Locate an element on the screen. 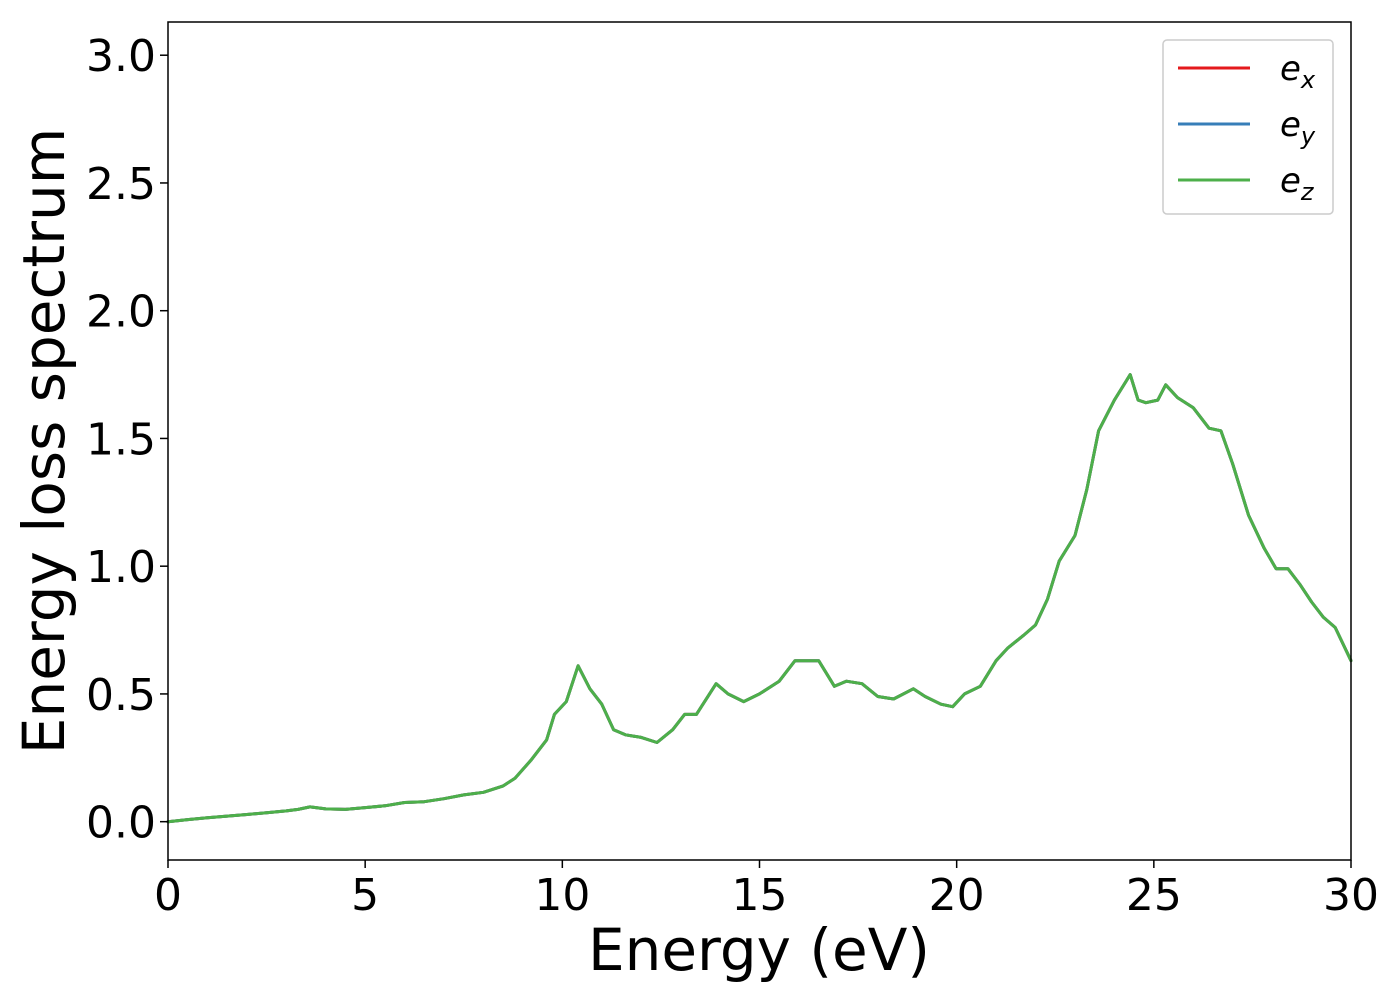 The width and height of the screenshot is (1400, 1000). y-axis: 0.0 0.5 1.0 1.5 2.0 2.5 3.0 is located at coordinates (127, 440).